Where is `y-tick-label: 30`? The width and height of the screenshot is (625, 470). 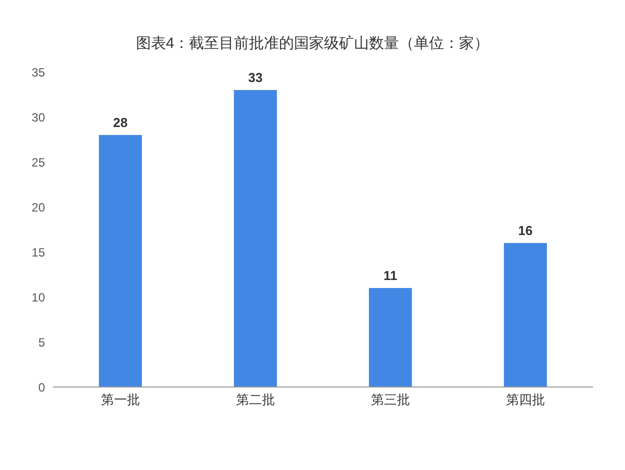
y-tick-label: 30 is located at coordinates (39, 117).